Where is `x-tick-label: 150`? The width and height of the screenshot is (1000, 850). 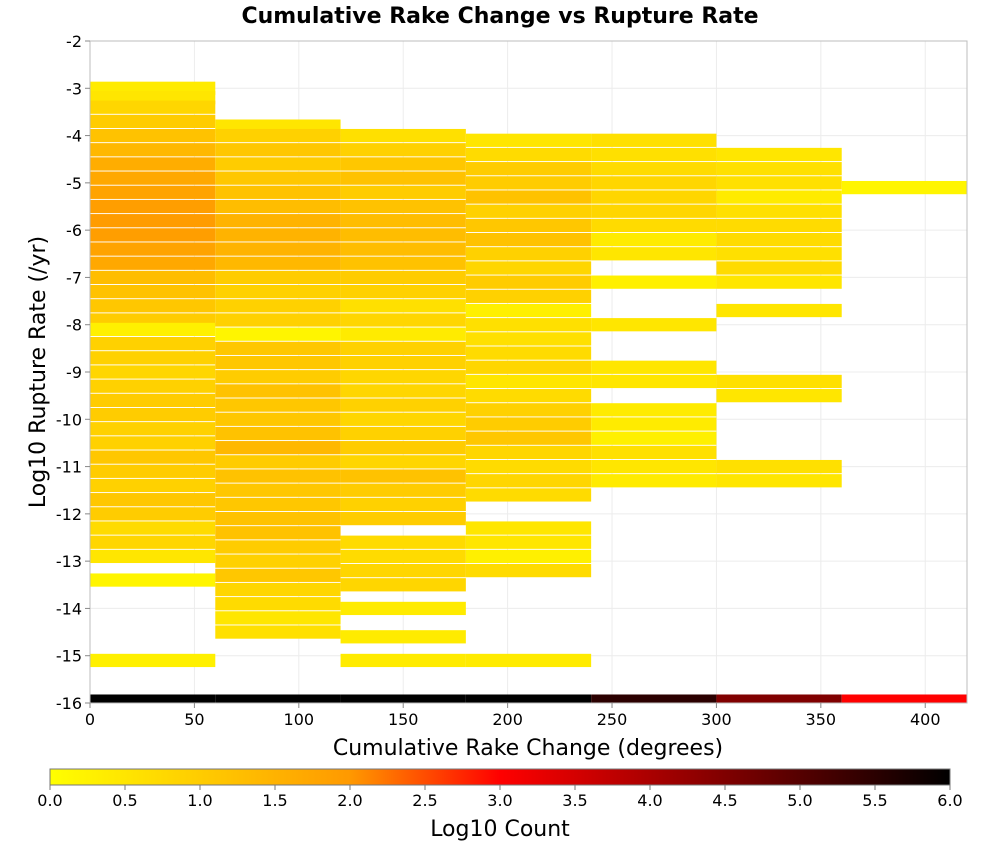 x-tick-label: 150 is located at coordinates (403, 719).